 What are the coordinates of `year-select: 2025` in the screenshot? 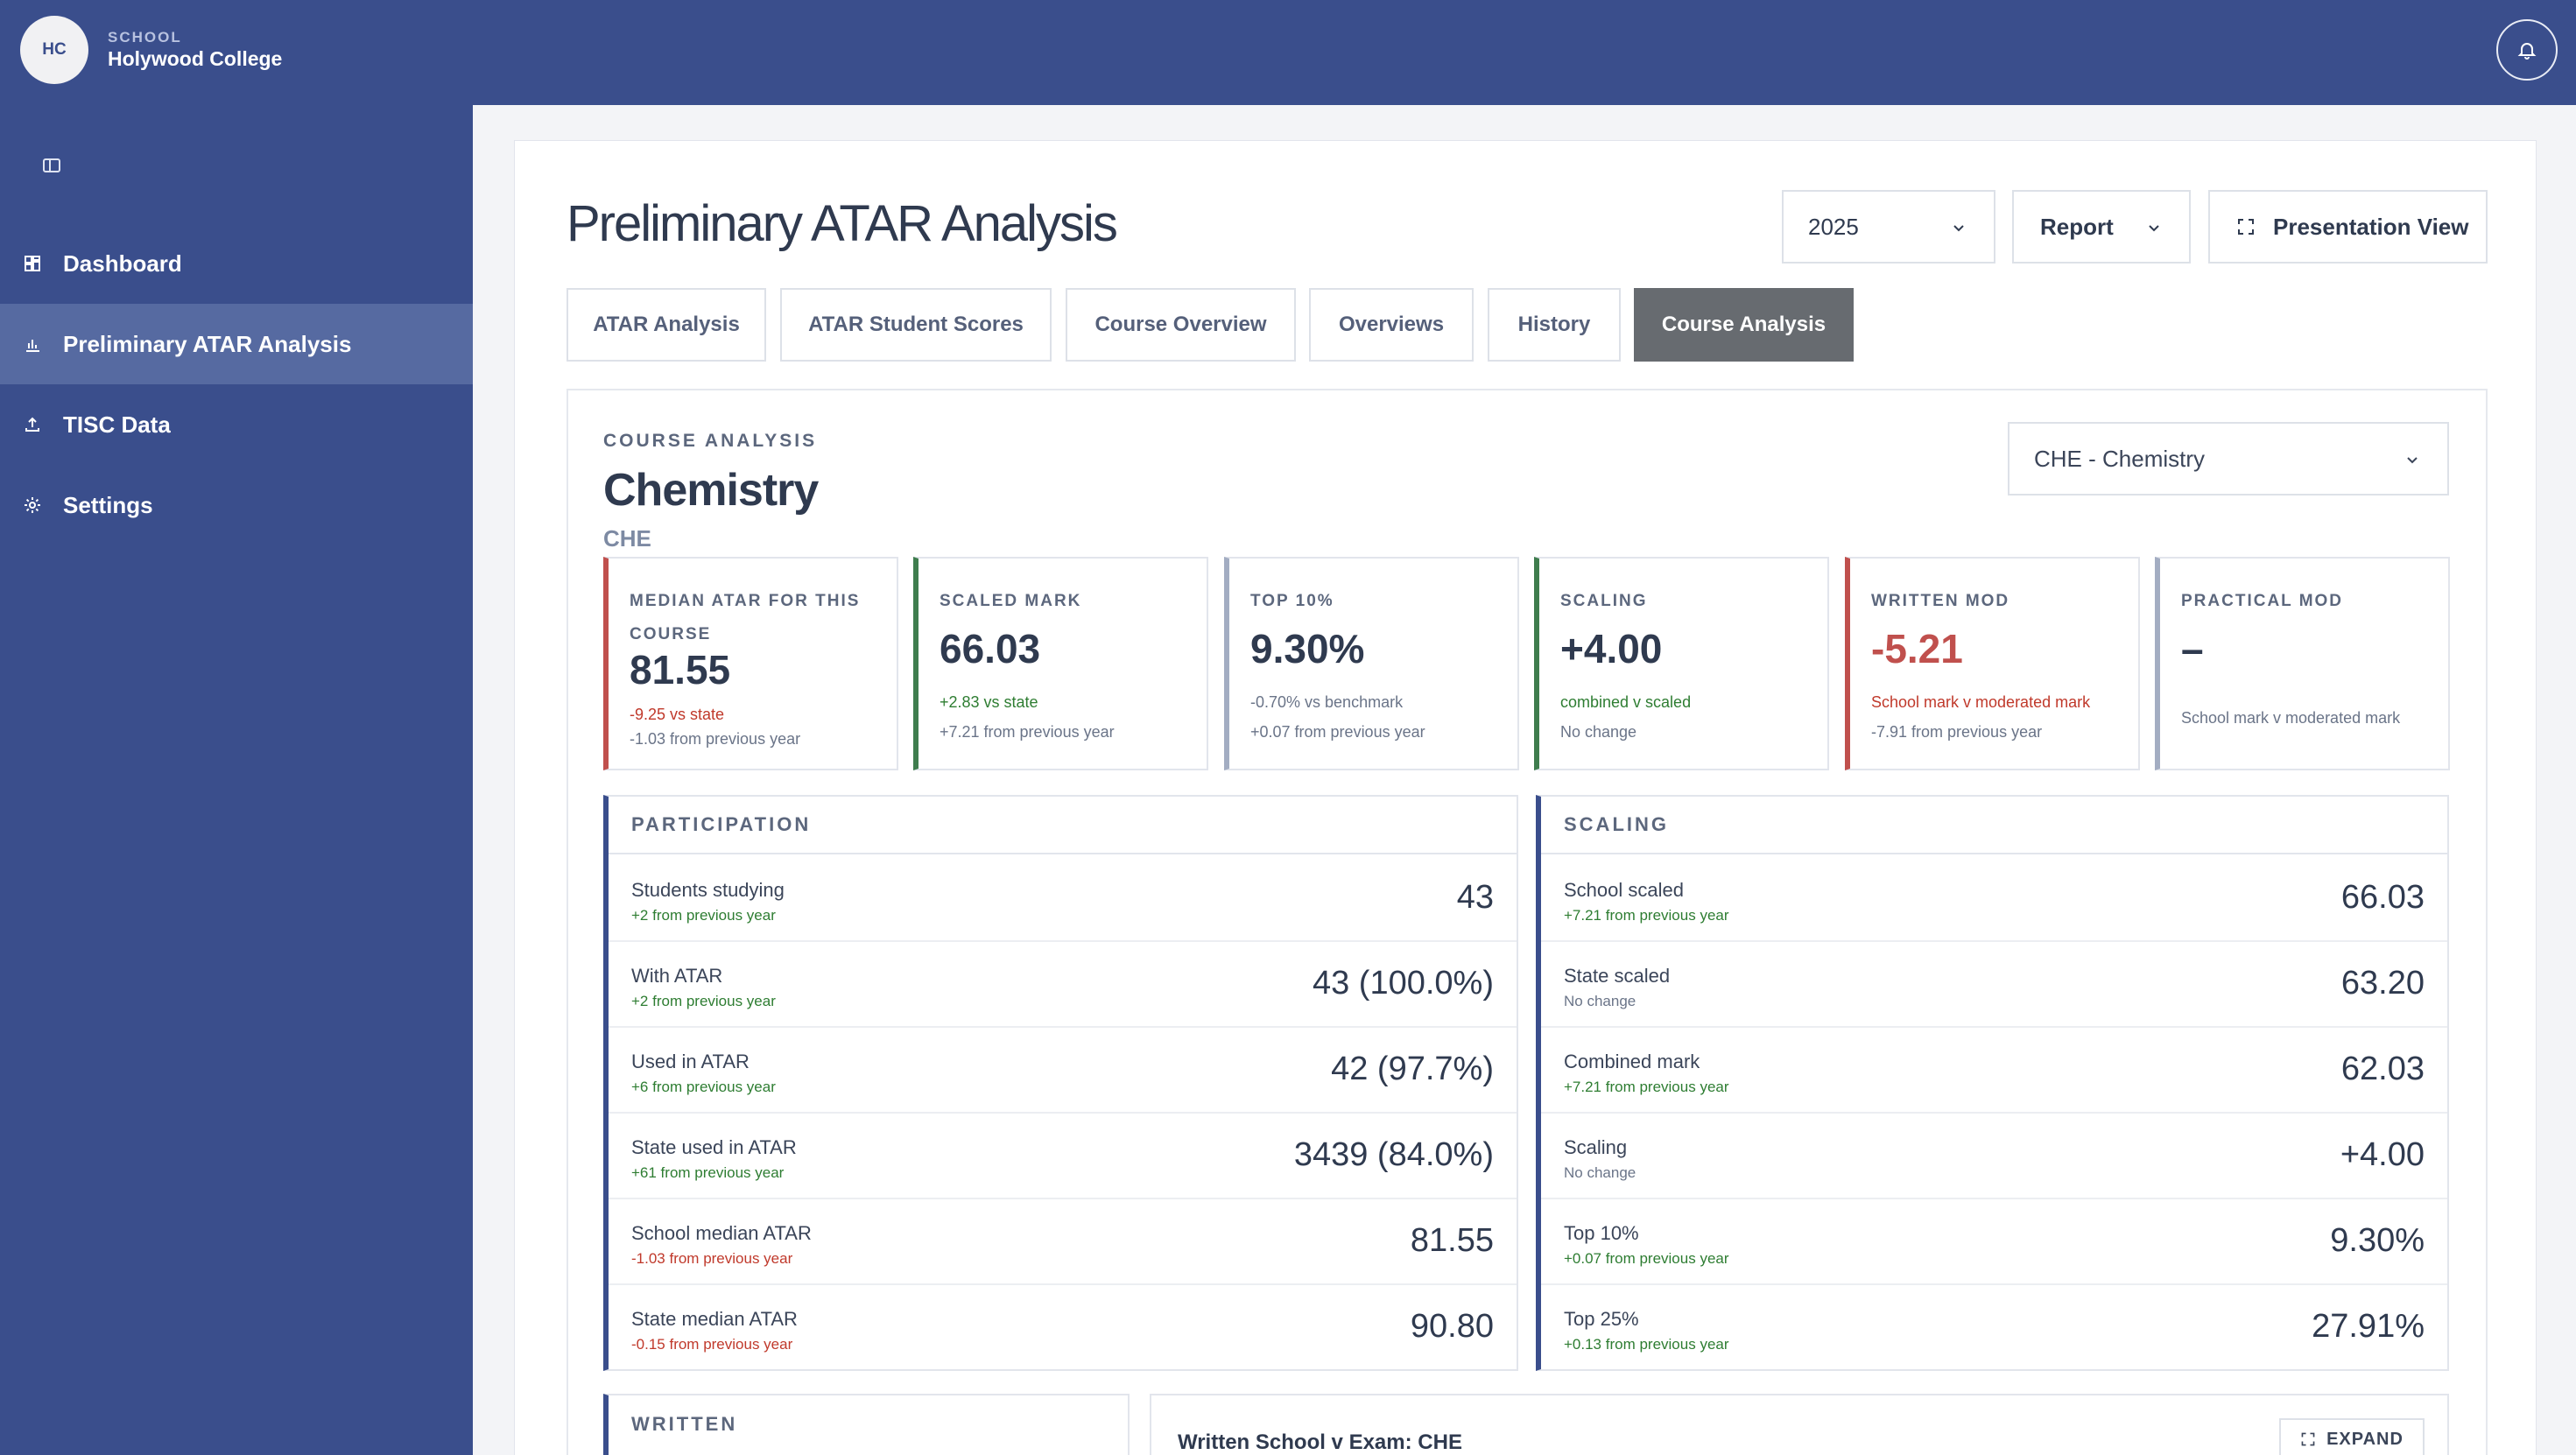 It's located at (1888, 227).